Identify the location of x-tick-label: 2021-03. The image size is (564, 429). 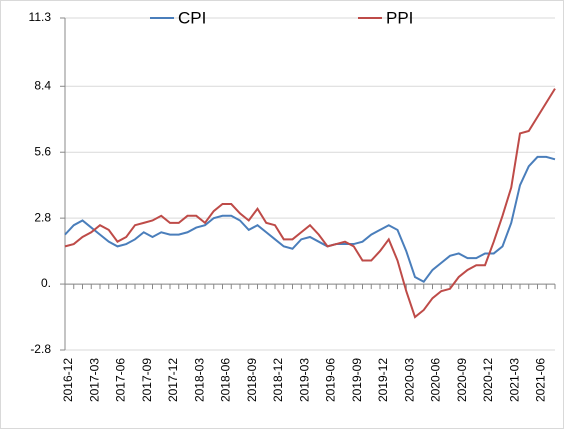
(514, 380).